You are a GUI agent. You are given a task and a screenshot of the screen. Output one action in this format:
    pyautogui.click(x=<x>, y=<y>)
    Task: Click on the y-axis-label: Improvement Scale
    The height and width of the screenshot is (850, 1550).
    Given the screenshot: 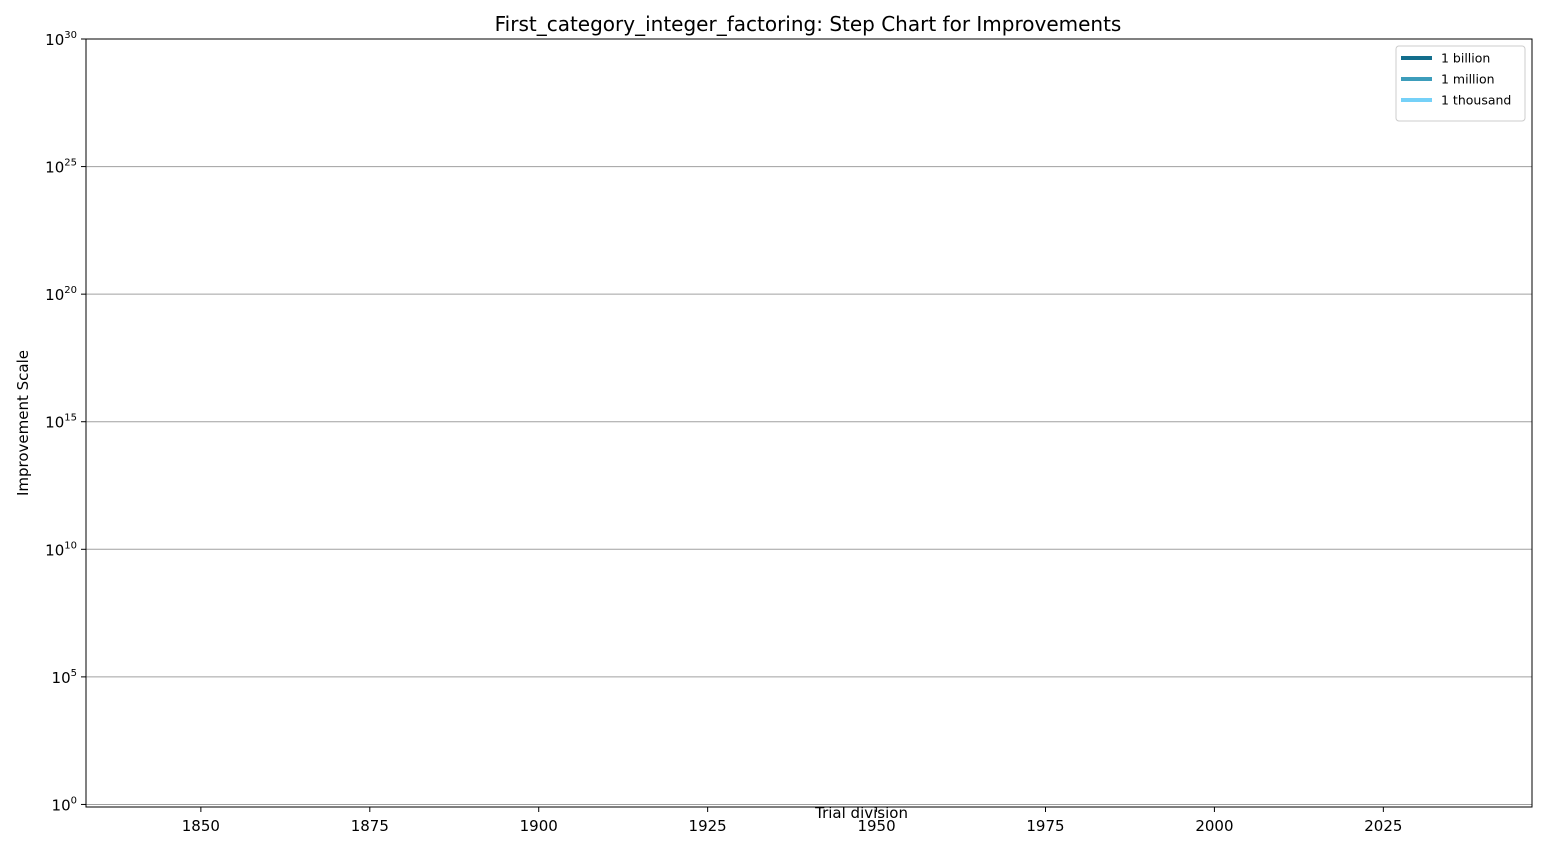 What is the action you would take?
    pyautogui.click(x=23, y=423)
    